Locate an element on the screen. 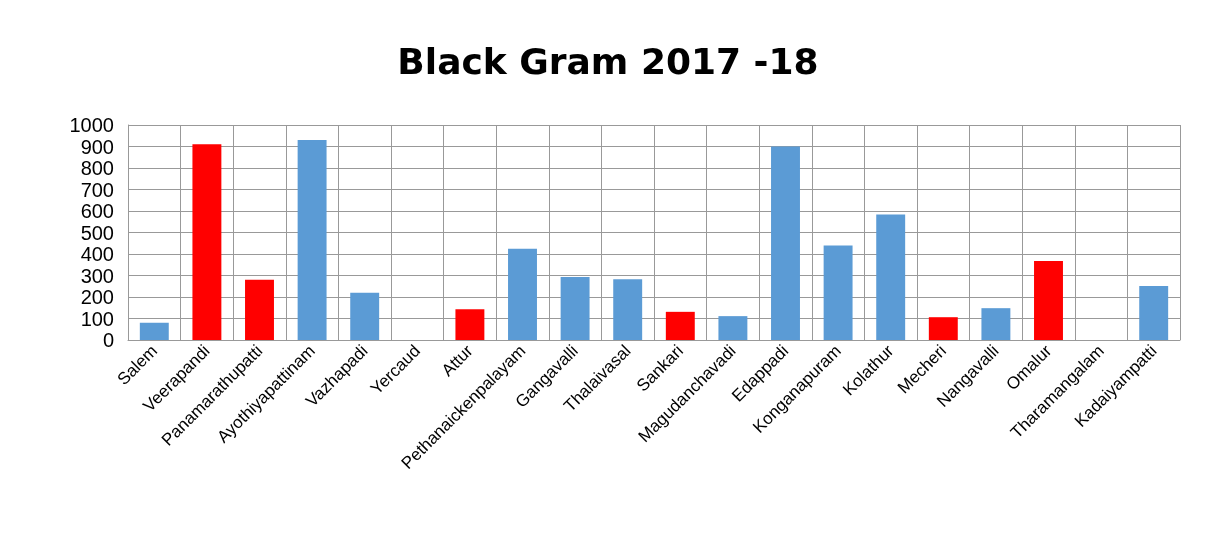  chart-title: Black Gram 2017 -18 is located at coordinates (608, 61).